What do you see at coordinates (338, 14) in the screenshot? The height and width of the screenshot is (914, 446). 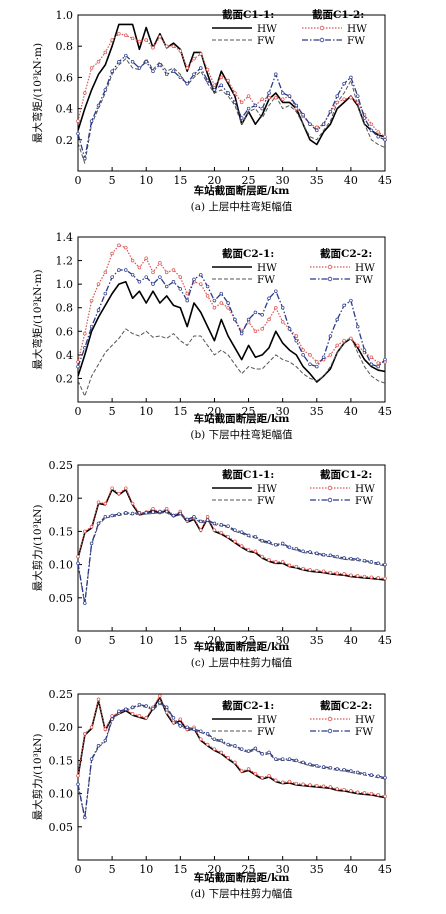 I see `legend-group-title: 截面C1-2:` at bounding box center [338, 14].